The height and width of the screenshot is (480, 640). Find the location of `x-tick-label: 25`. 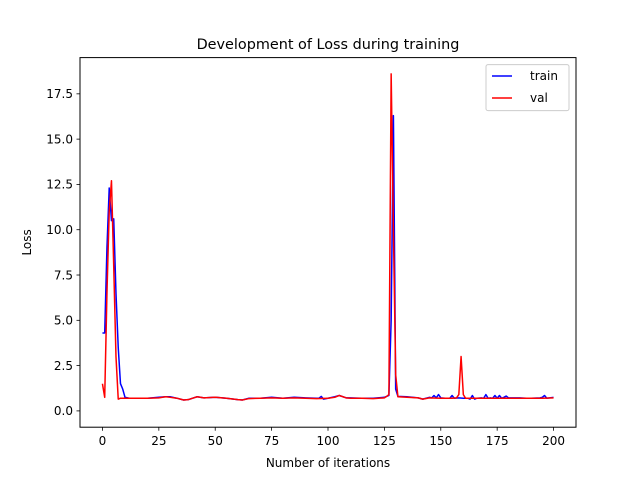

x-tick-label: 25 is located at coordinates (158, 441).